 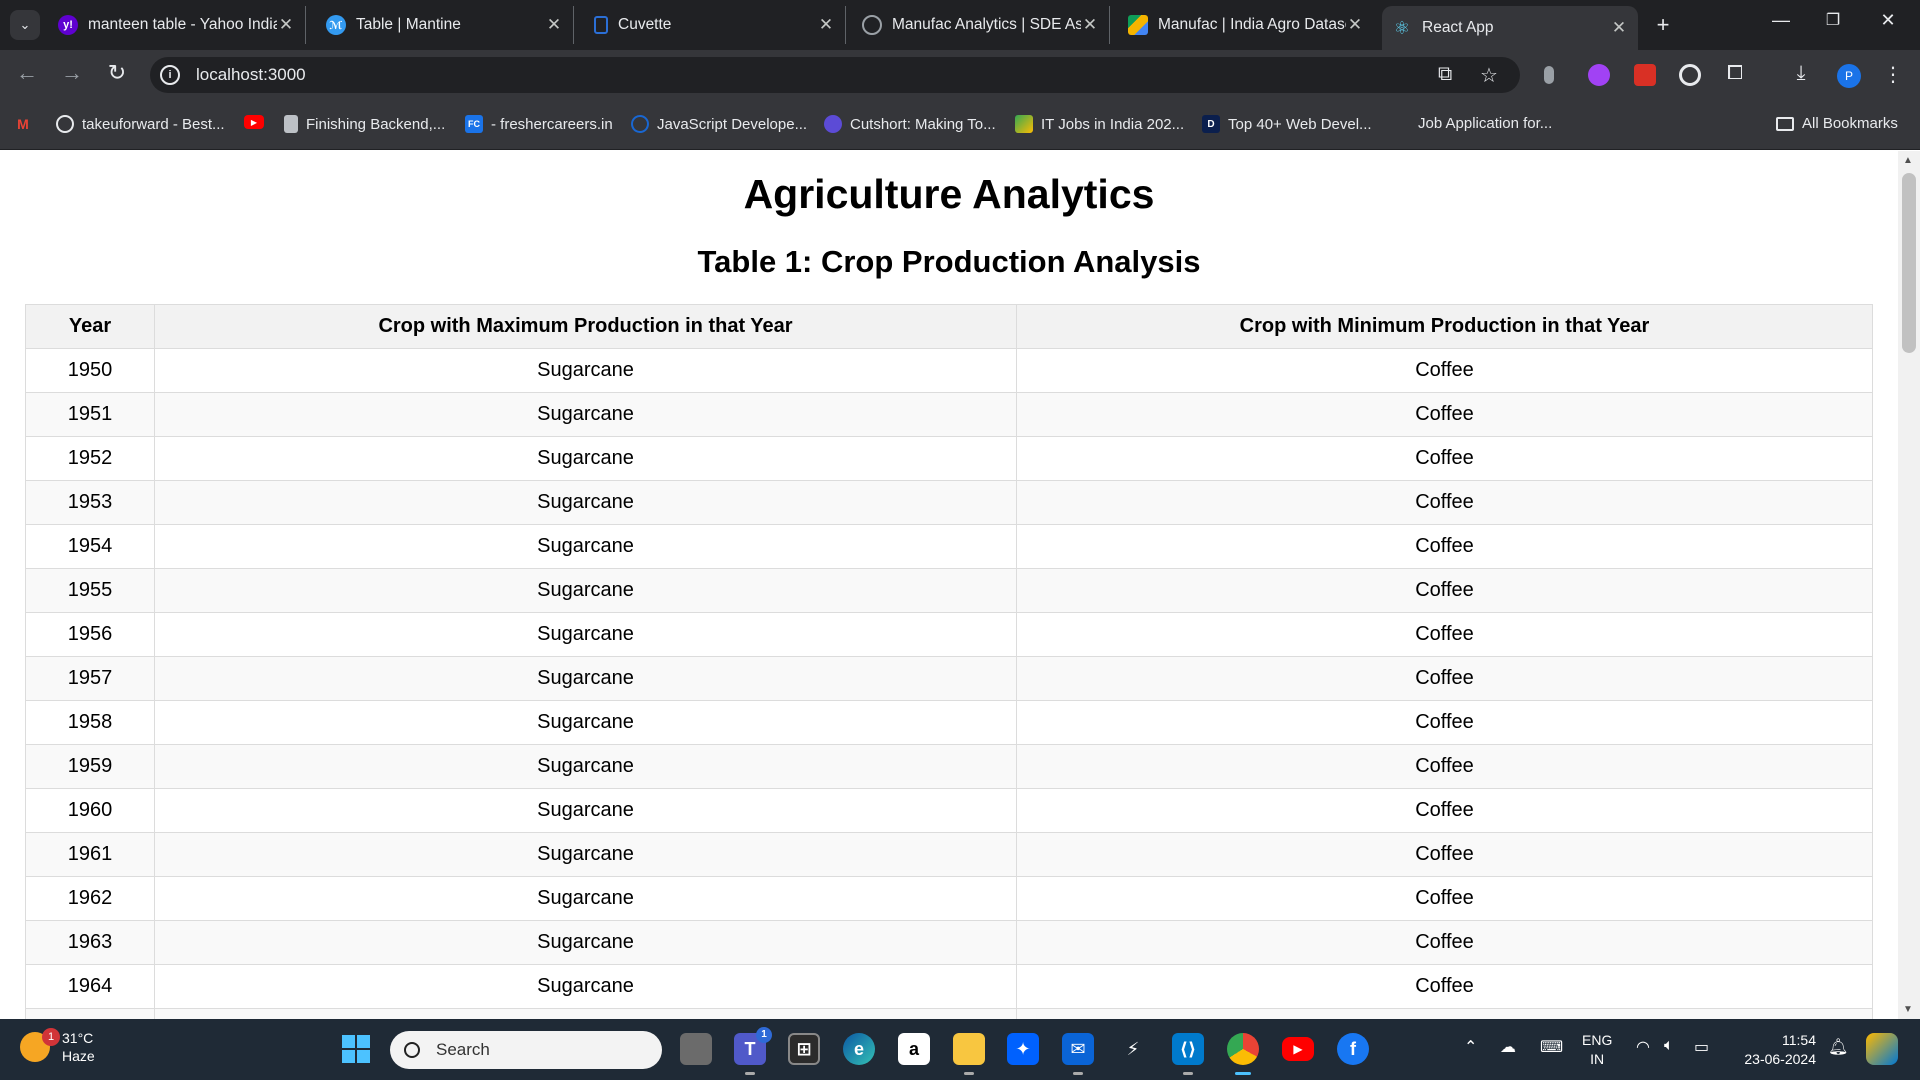 I want to click on tab-manufac-analytics: Manufac Analytics | SDE Assignment ✕, so click(x=981, y=25).